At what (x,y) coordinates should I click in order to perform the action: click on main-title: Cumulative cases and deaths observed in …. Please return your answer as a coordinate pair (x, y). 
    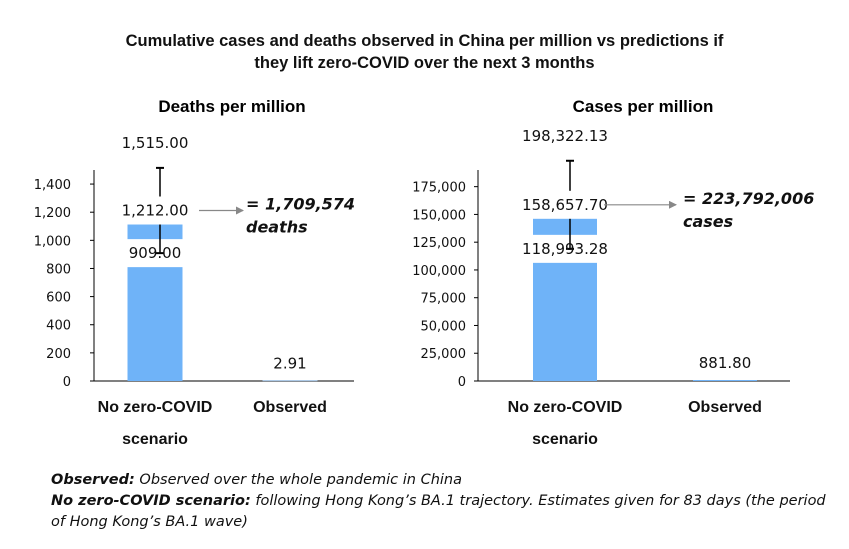
    Looking at the image, I should click on (424, 52).